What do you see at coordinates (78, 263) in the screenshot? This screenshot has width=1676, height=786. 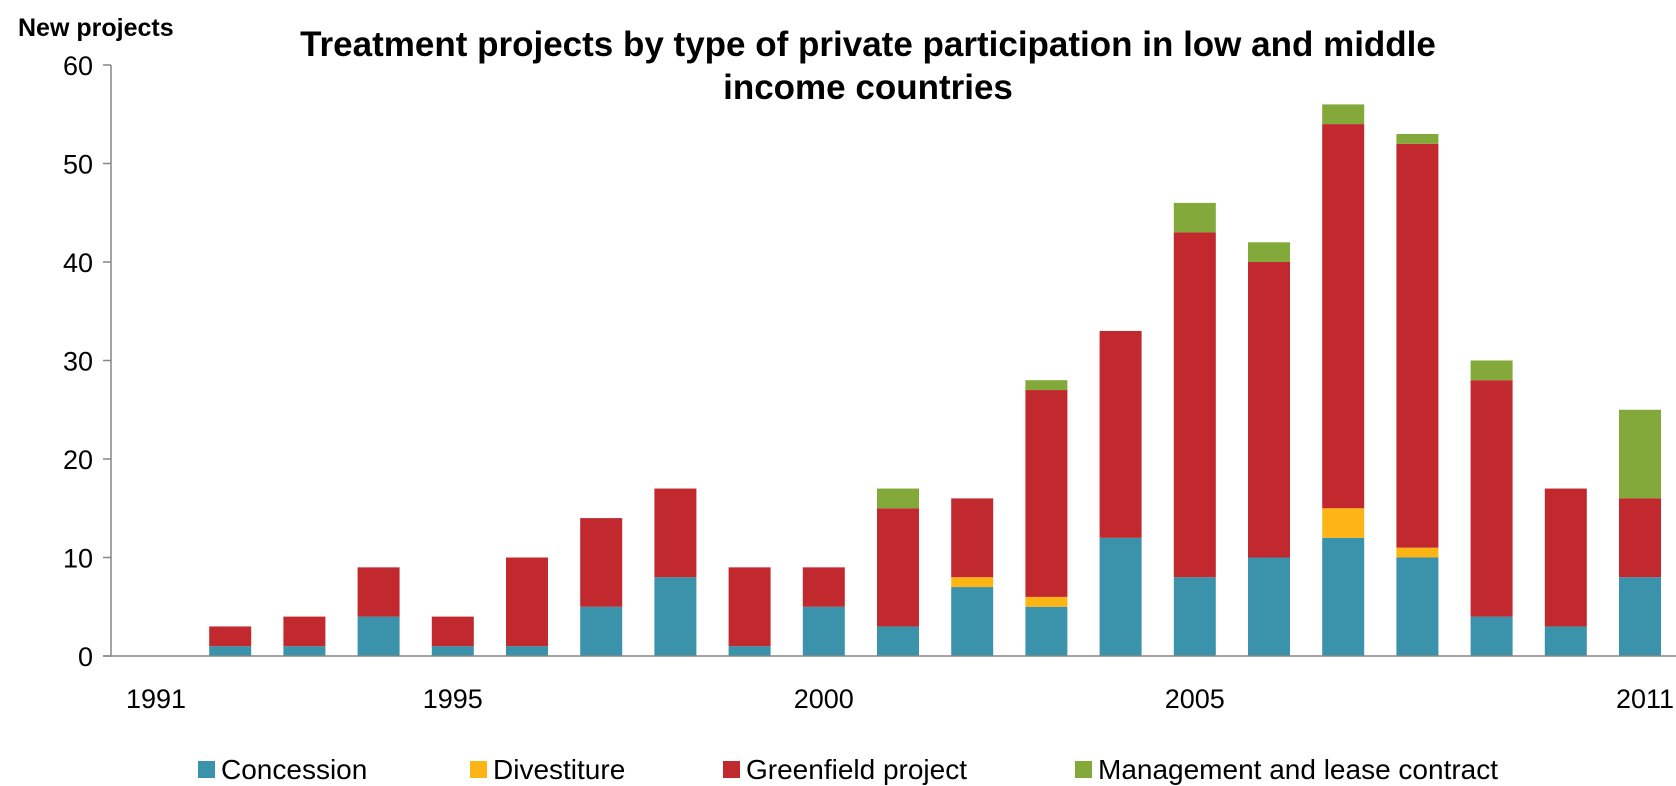 I see `y-tick-label: 40` at bounding box center [78, 263].